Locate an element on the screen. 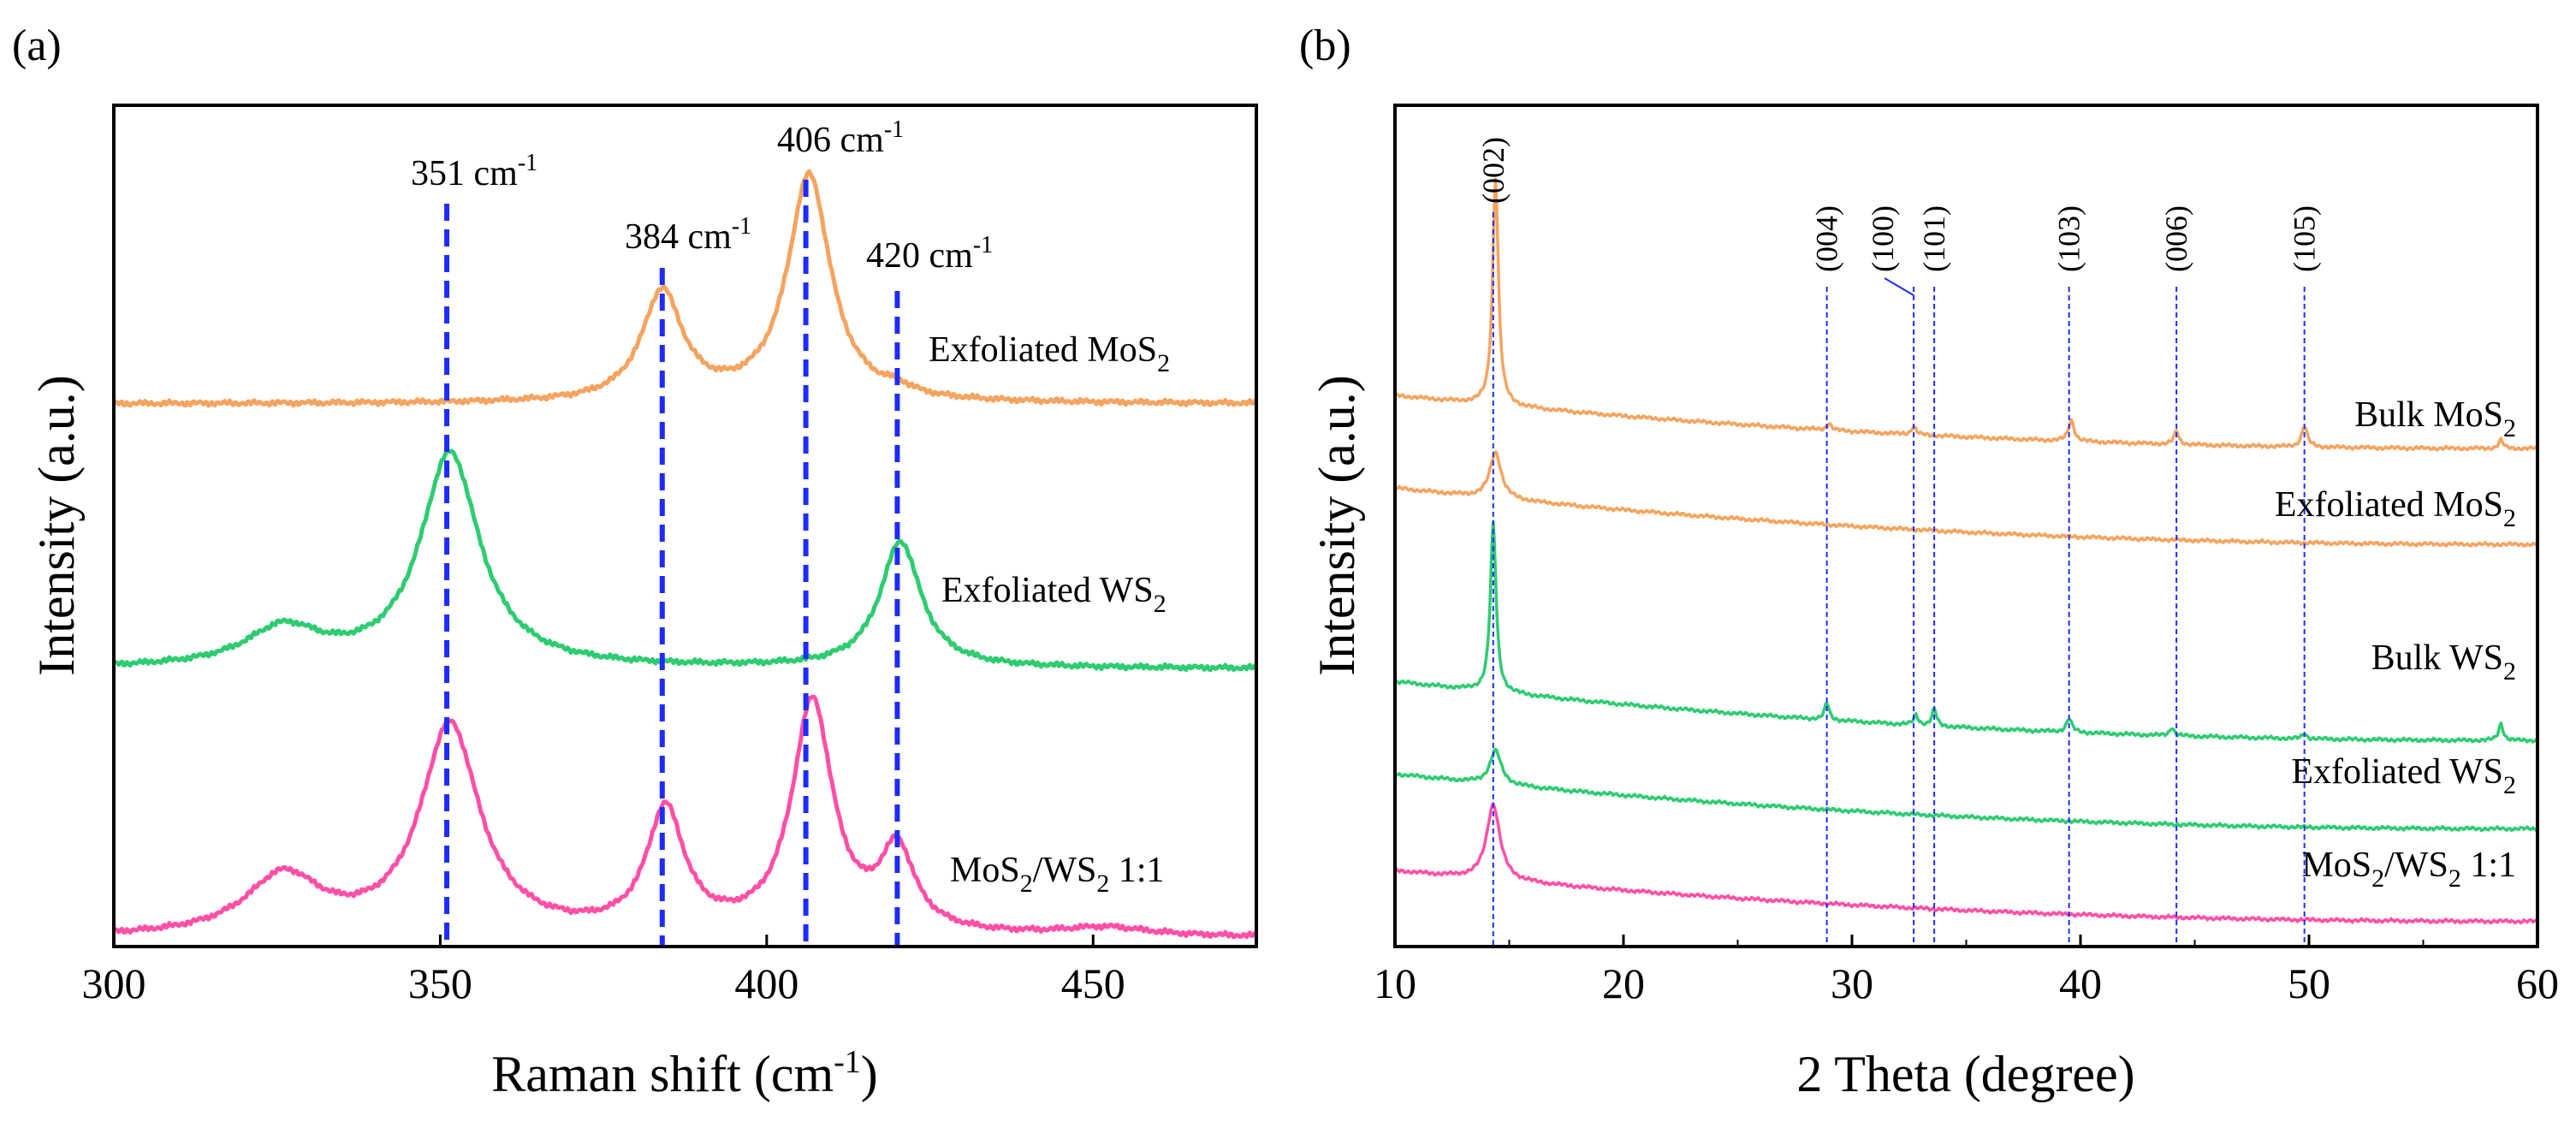 This screenshot has width=2576, height=1122. xrd-label-bulk-mos2: Bulk MoS2 is located at coordinates (2435, 418).